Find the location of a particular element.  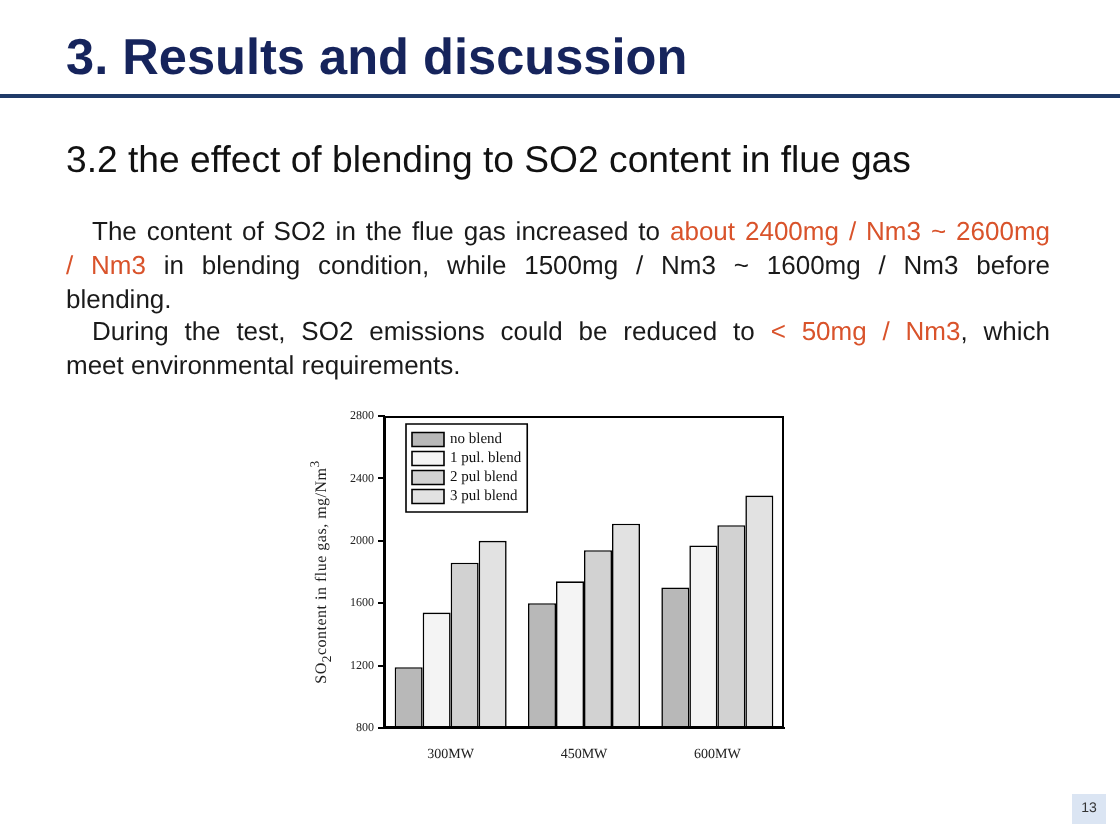

chart-subtitle: 3.2 the effect of blending to SO2 content in flue gas is located at coordinates (488, 160).